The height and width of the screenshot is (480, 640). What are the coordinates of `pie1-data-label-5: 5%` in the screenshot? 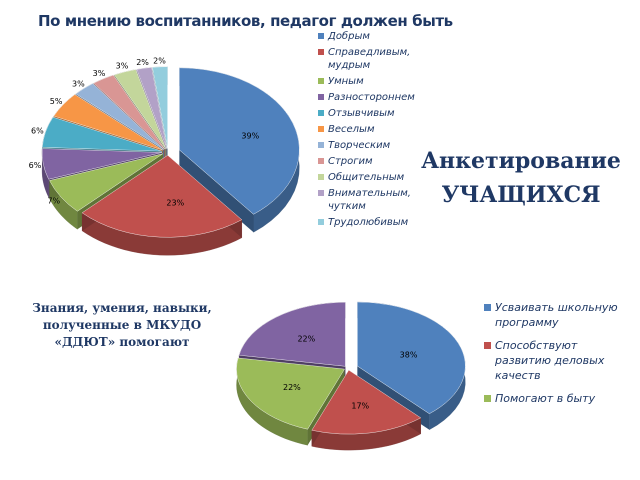 It's located at (56, 101).